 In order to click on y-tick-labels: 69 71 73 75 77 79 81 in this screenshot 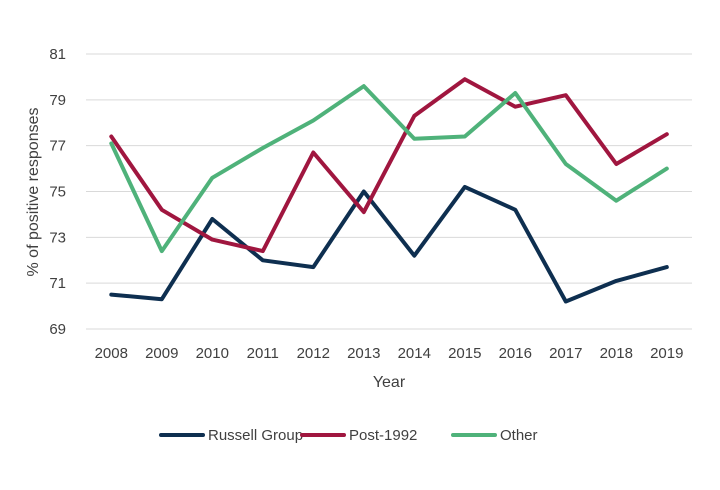, I will do `click(57, 192)`.